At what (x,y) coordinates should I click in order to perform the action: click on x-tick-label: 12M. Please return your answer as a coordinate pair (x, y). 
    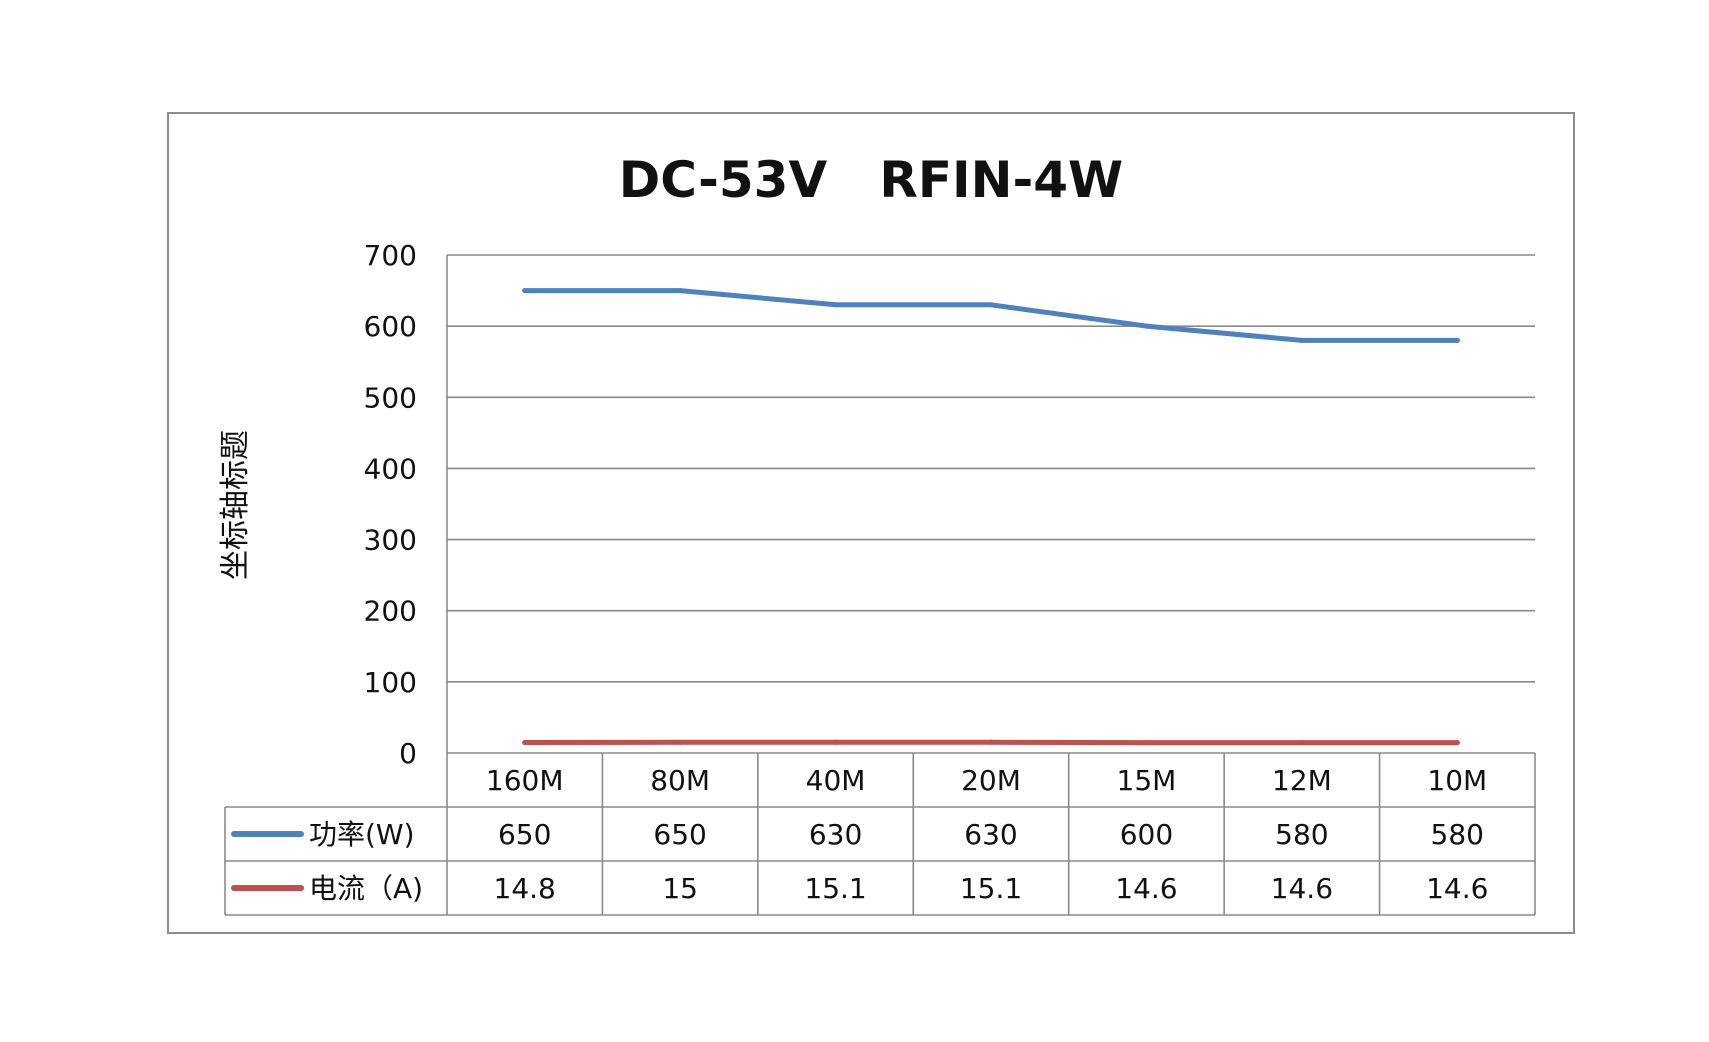
    Looking at the image, I should click on (1302, 780).